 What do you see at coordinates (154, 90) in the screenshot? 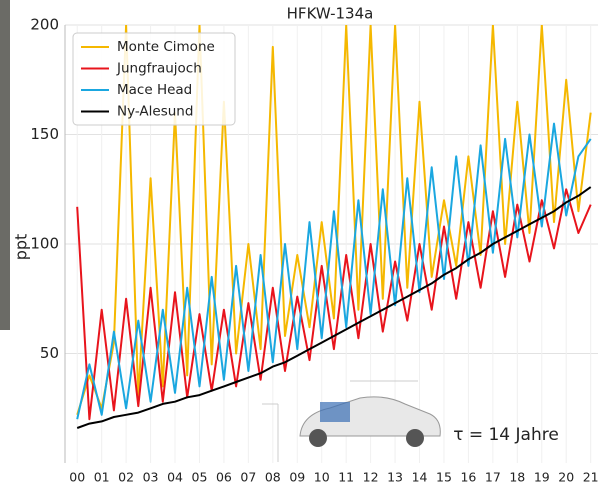
I see `legend-label: Mace Head` at bounding box center [154, 90].